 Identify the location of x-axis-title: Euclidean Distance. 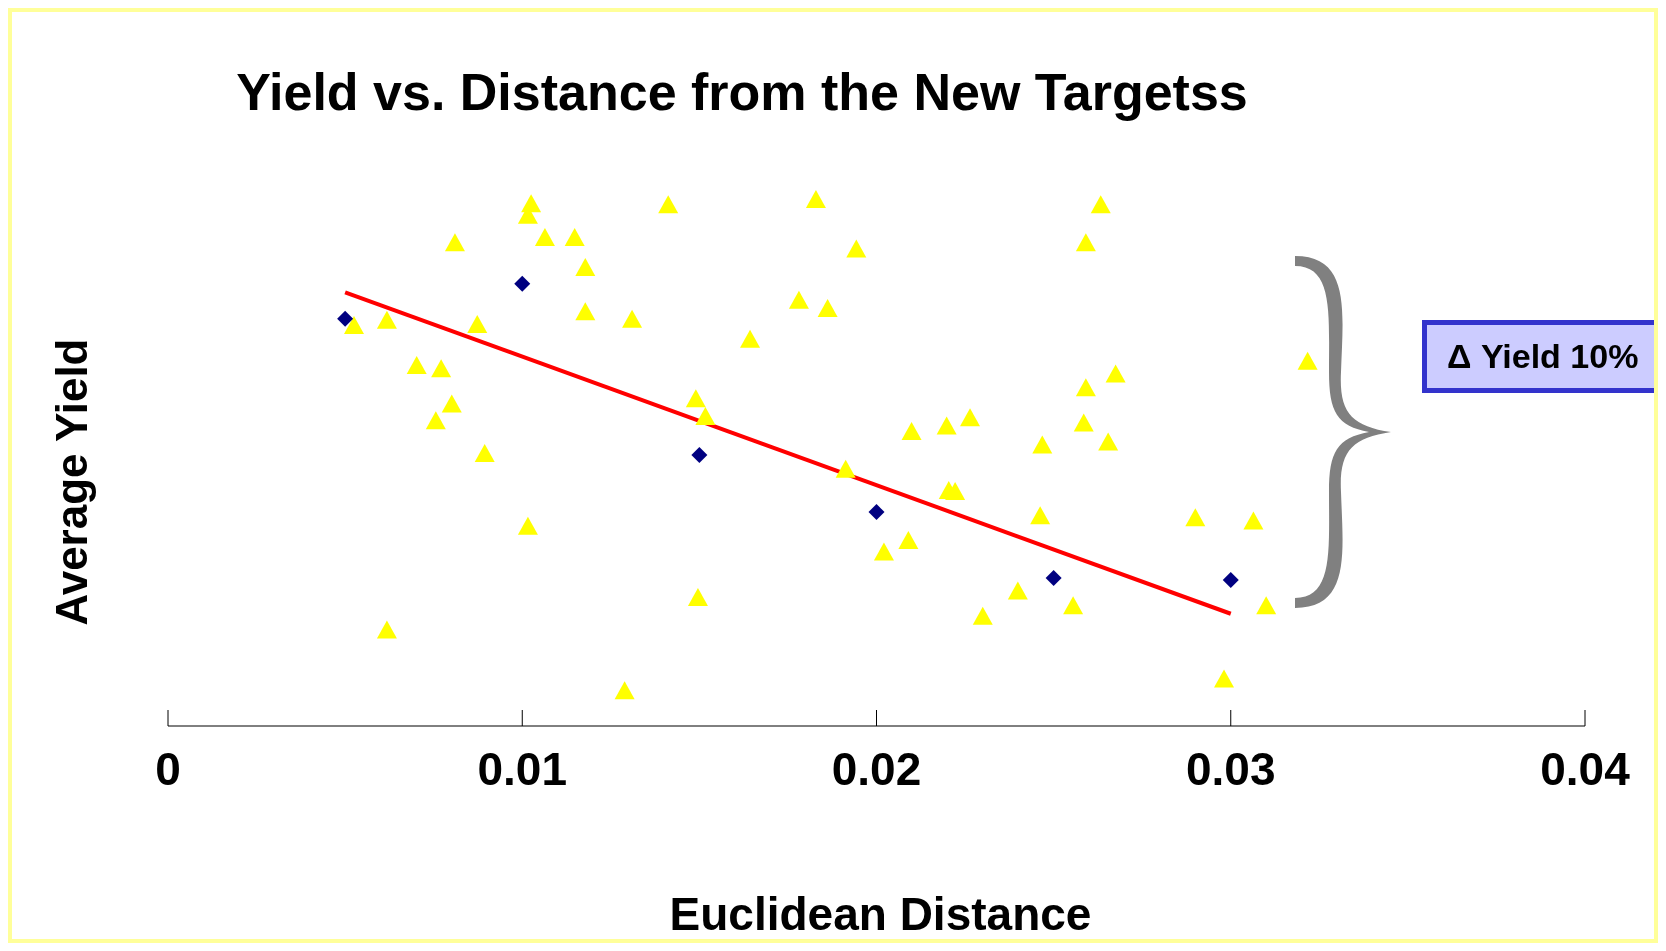
(880, 914).